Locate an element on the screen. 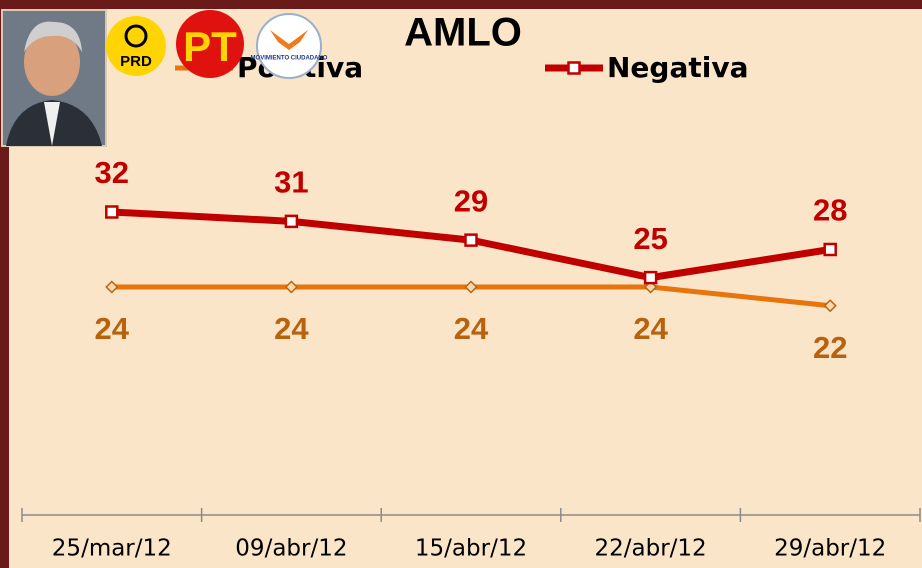 The image size is (922, 568). x-tick-label: 22/abr/12 is located at coordinates (651, 549).